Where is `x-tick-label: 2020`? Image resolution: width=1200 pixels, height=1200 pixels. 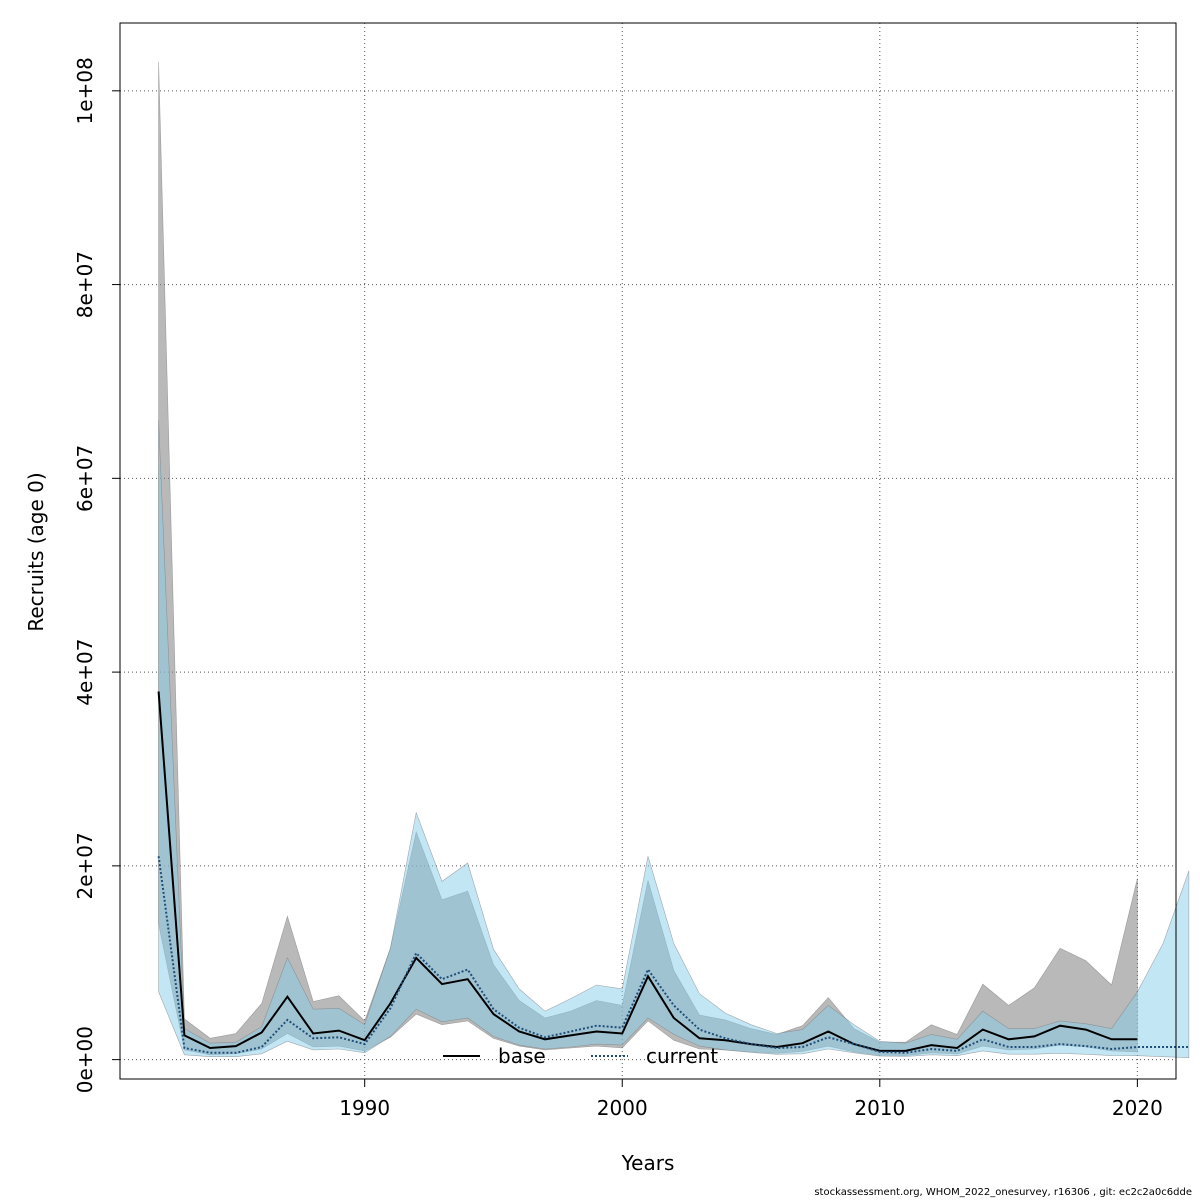
x-tick-label: 2020 is located at coordinates (1137, 1108).